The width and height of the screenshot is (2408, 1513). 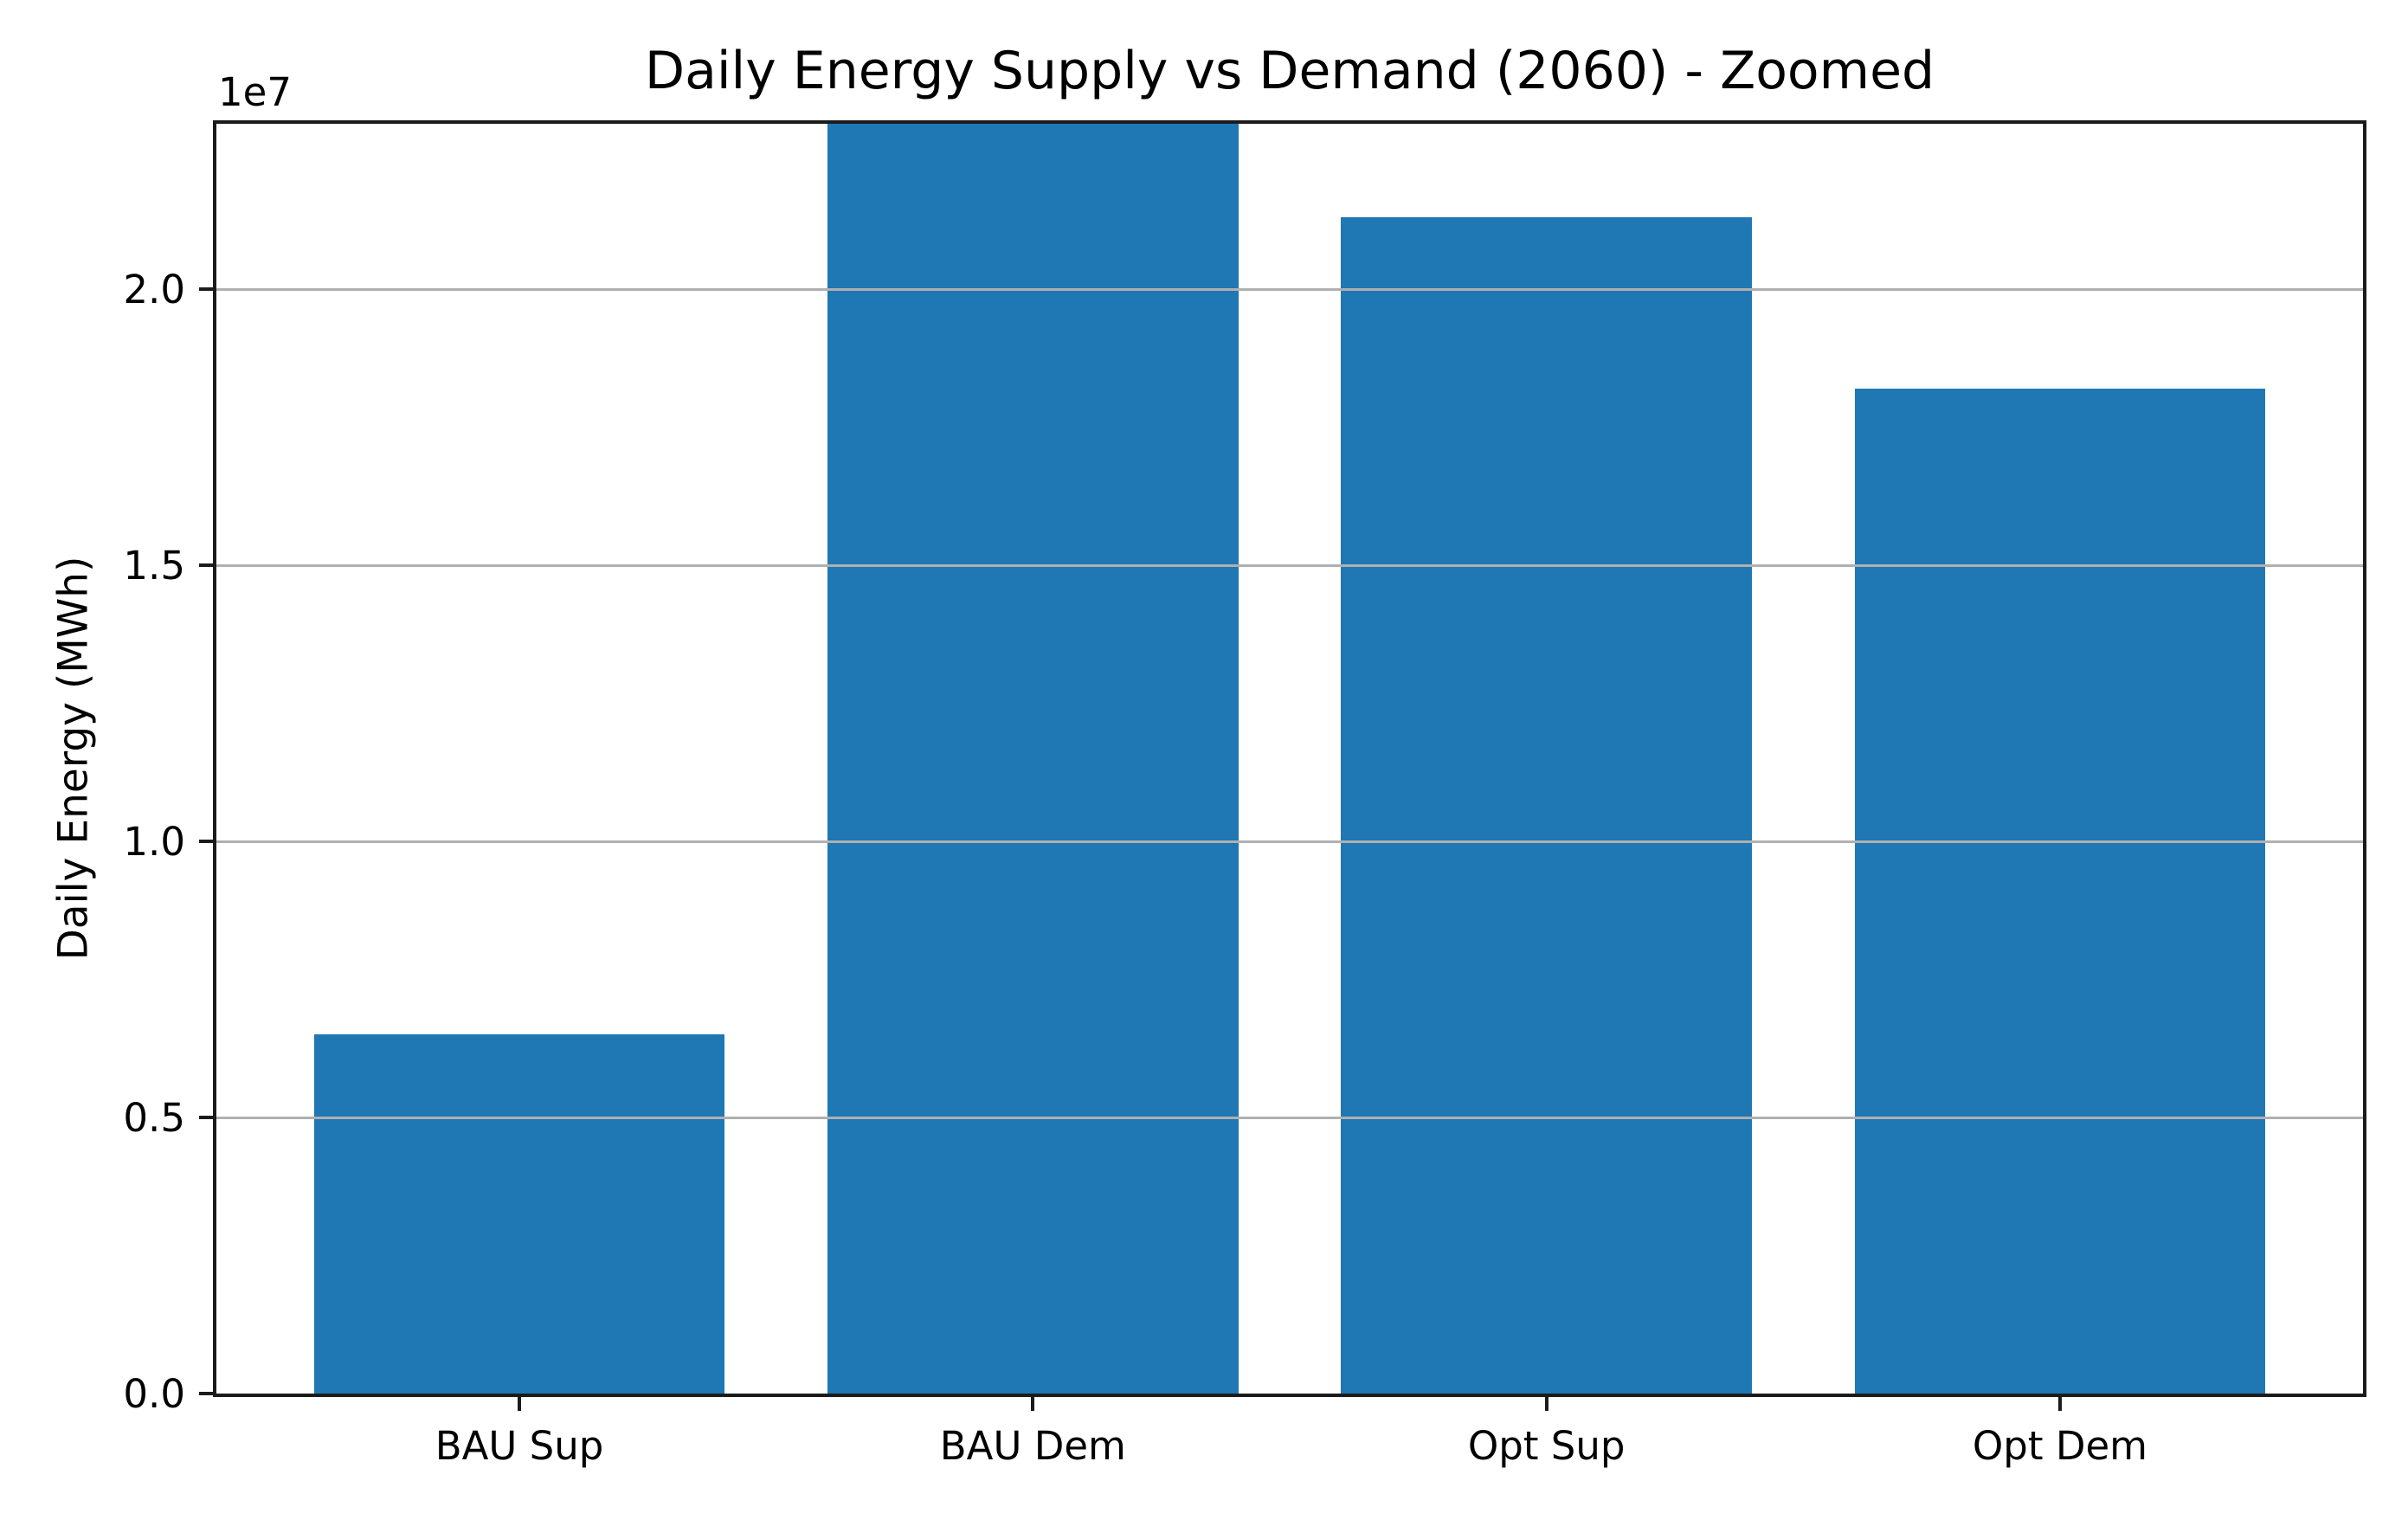 I want to click on bar-bau-dem, so click(x=1033, y=759).